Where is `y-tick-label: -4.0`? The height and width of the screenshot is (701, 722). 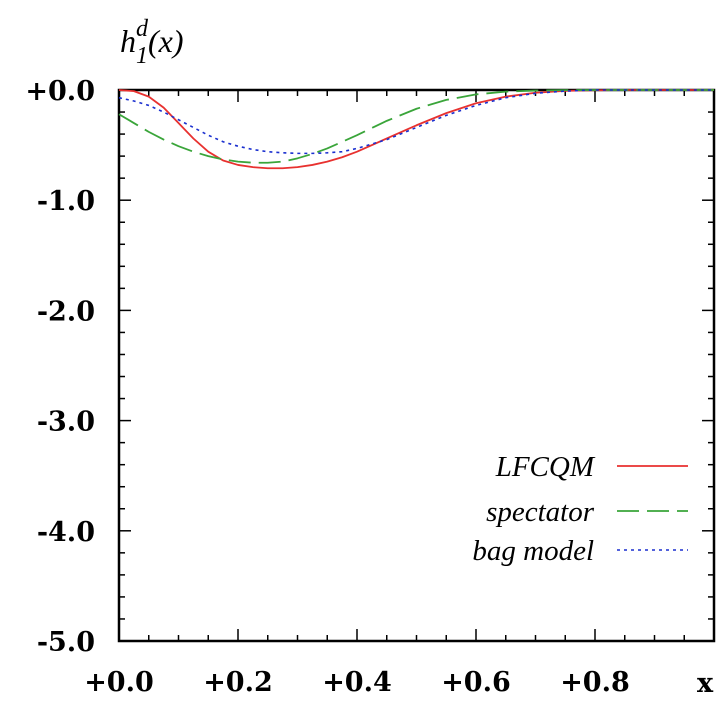 y-tick-label: -4.0 is located at coordinates (66, 532).